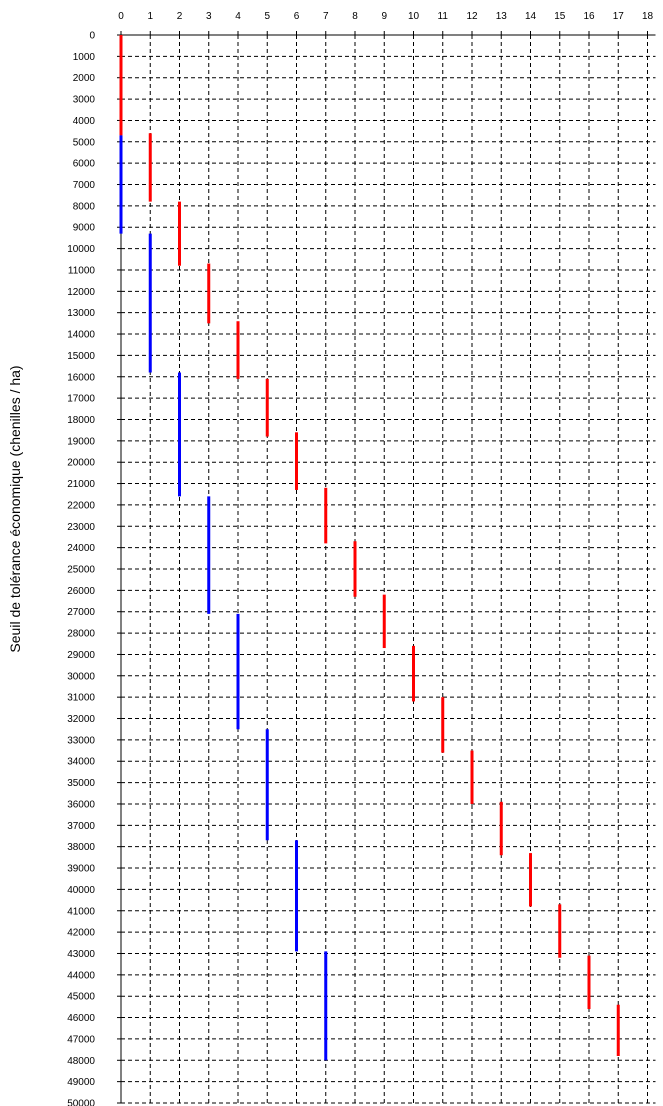  What do you see at coordinates (84, 78) in the screenshot?
I see `y-tick-label: 2000` at bounding box center [84, 78].